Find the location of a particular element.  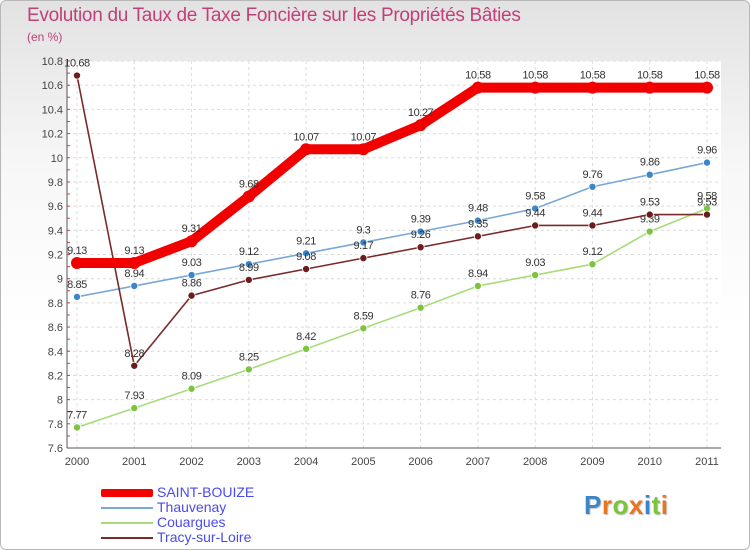

proxiti-logo: Proxiti is located at coordinates (626, 505).